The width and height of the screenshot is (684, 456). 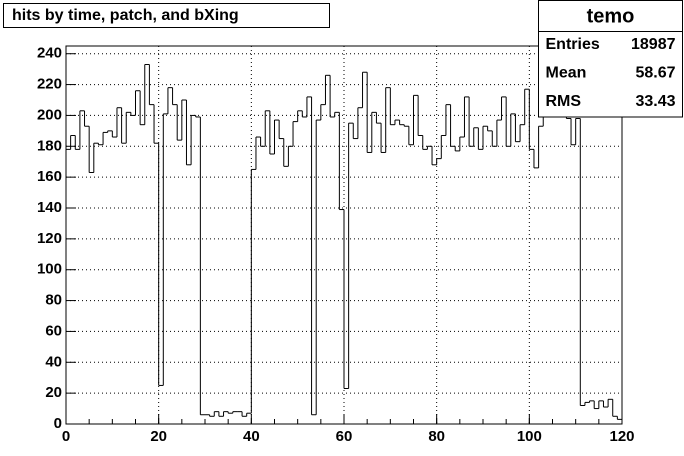 I want to click on y-tick-label: 140, so click(x=49, y=207).